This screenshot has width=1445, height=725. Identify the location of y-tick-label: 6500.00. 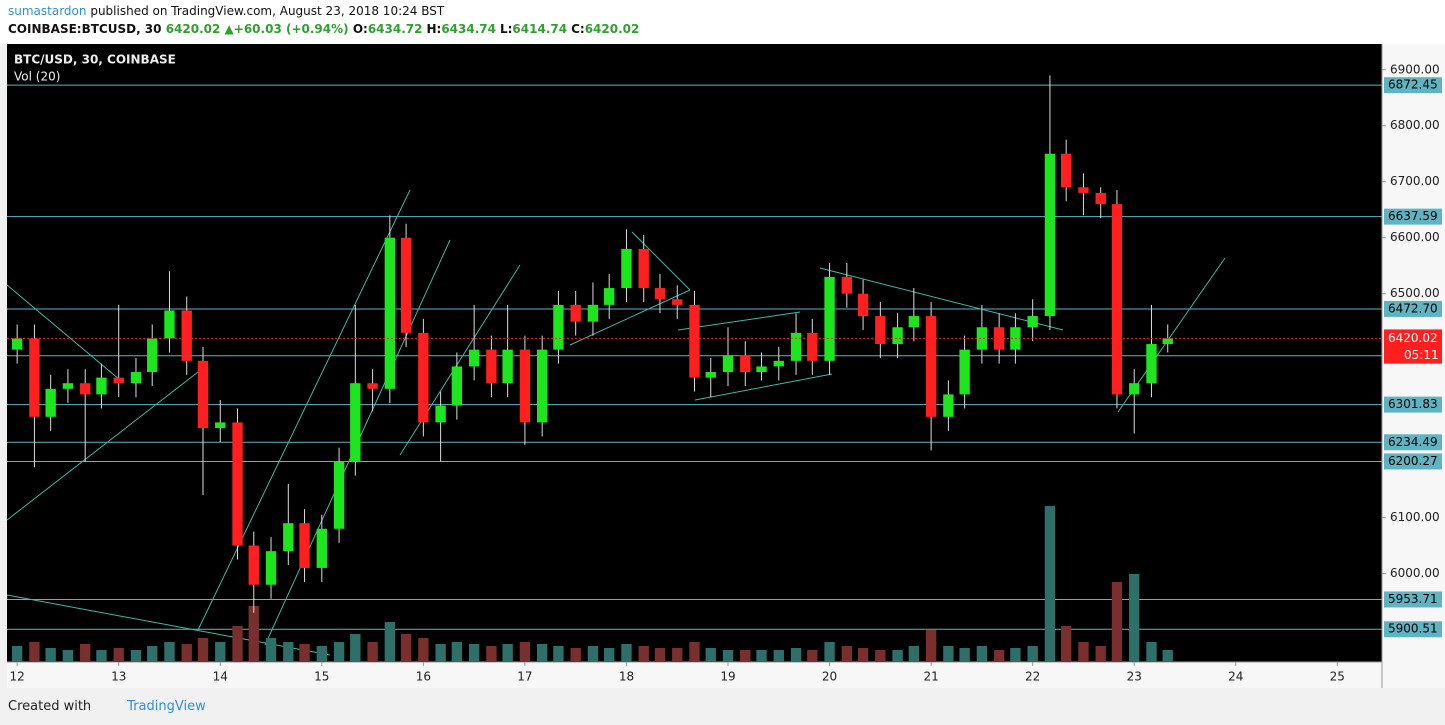
(1415, 293).